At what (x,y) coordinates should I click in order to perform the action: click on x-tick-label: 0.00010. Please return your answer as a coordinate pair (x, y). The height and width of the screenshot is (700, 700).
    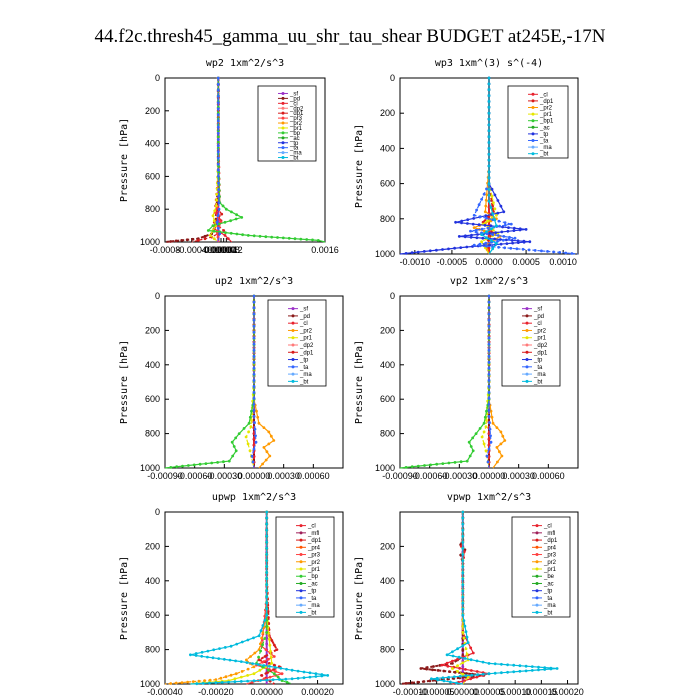
    Looking at the image, I should click on (515, 692).